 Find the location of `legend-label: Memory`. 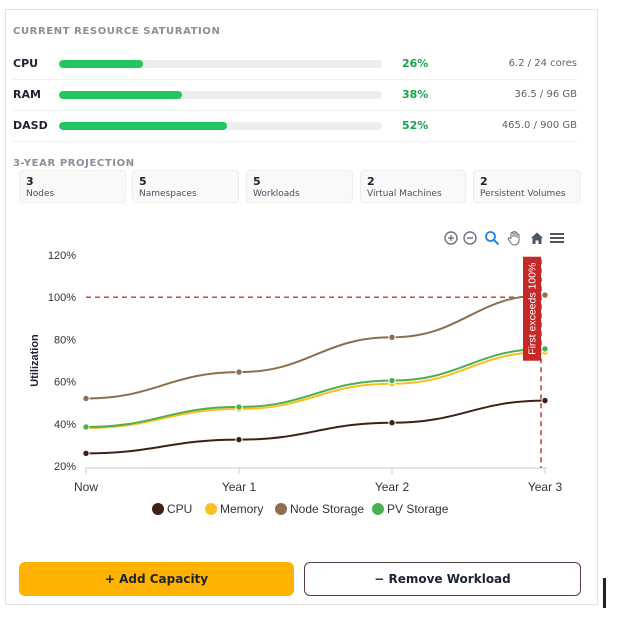

legend-label: Memory is located at coordinates (241, 509).